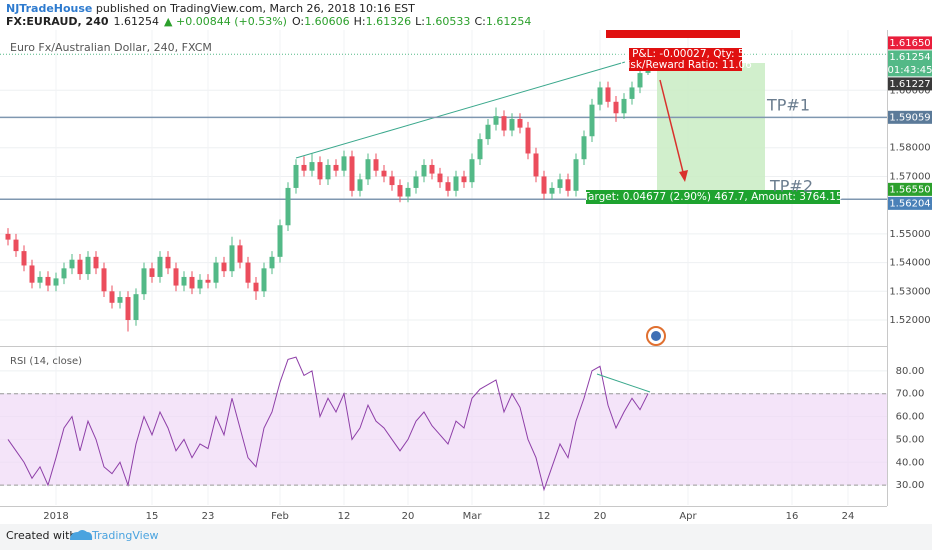 This screenshot has height=550, width=932. What do you see at coordinates (909, 148) in the screenshot?
I see `y-tick-label: 1.58000` at bounding box center [909, 148].